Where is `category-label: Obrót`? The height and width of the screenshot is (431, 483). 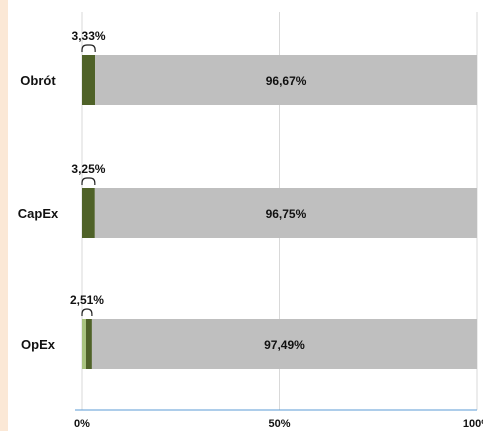 category-label: Obrót is located at coordinates (38, 80).